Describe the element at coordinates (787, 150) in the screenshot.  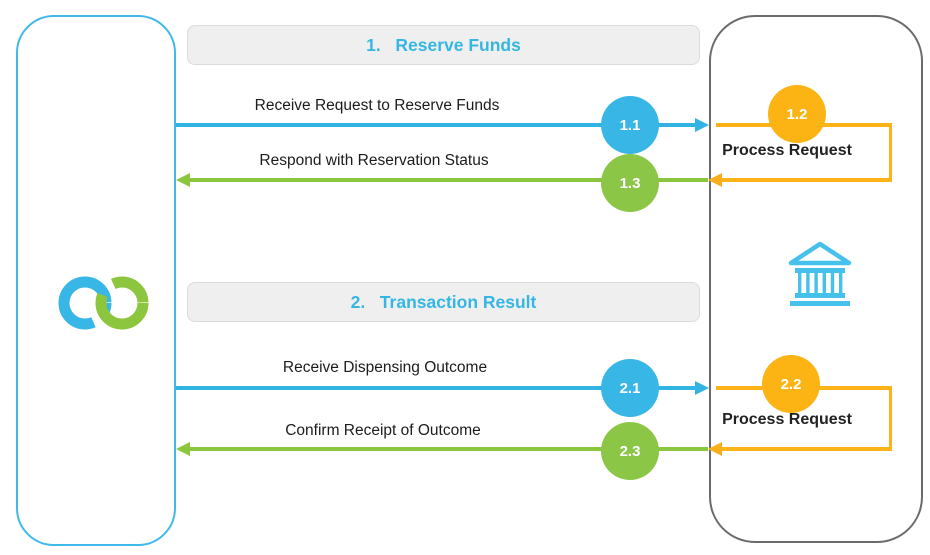
I see `process-request-label-1: Process Request` at that location.